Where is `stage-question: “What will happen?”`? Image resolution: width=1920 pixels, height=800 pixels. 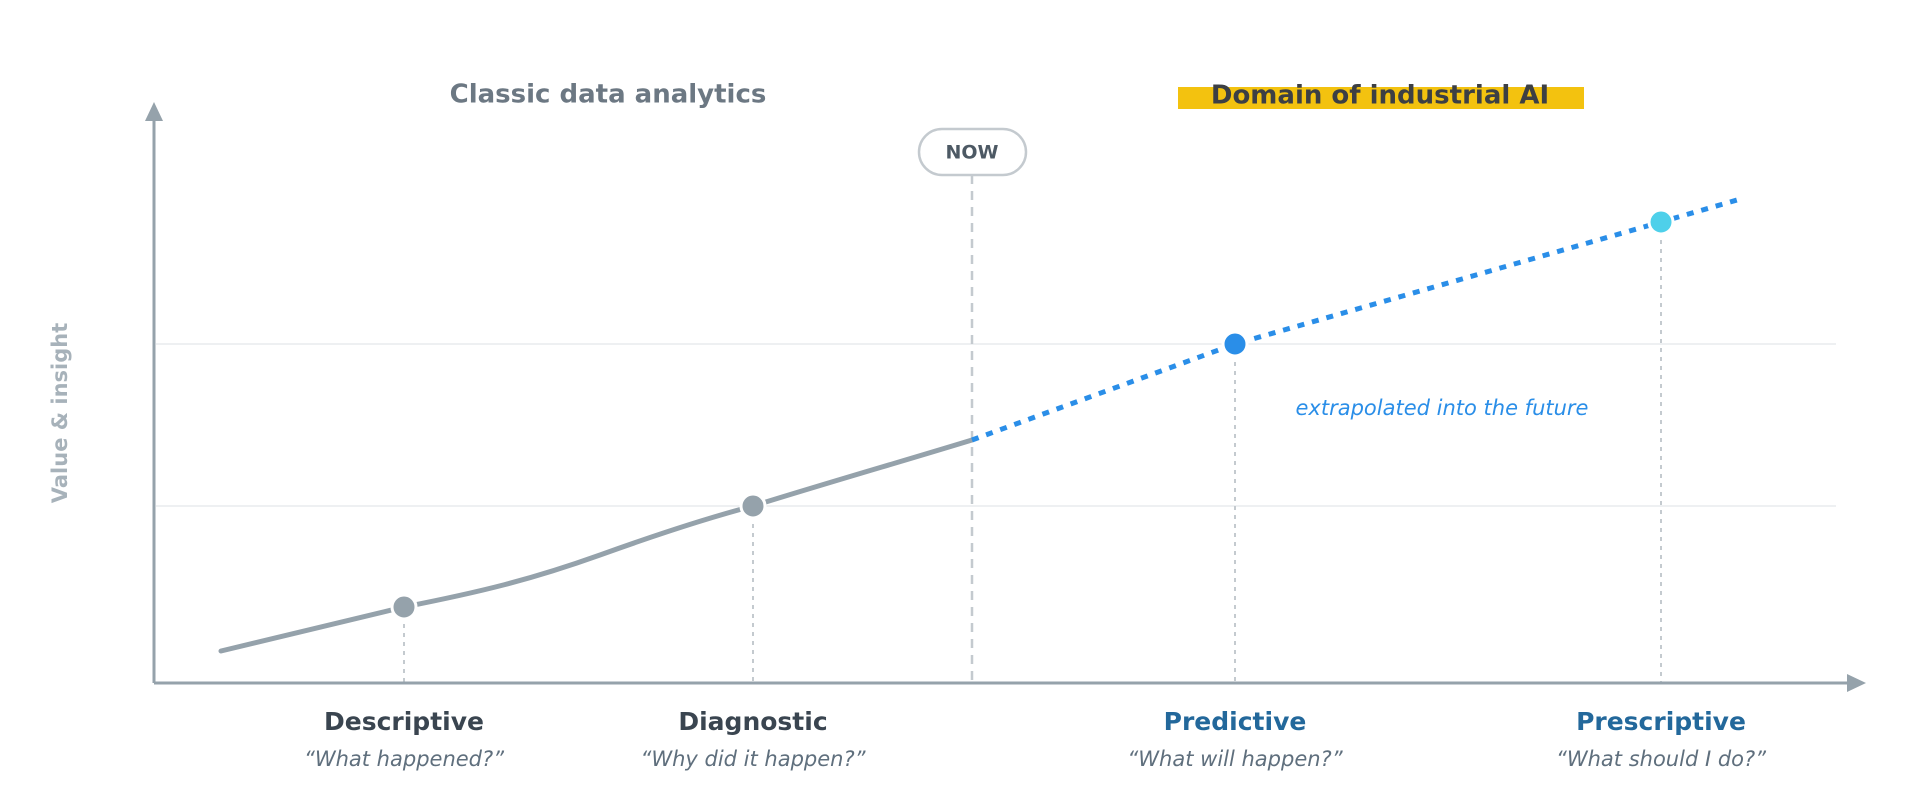 stage-question: “What will happen?” is located at coordinates (1235, 759).